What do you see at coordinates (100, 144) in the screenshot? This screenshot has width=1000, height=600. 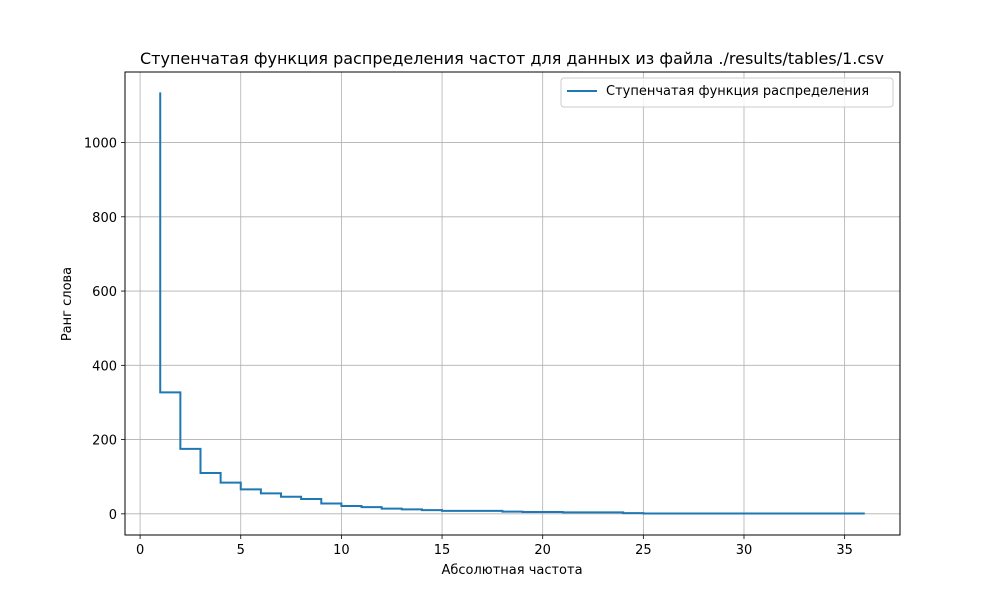 I see `y-tick-label: 1000` at bounding box center [100, 144].